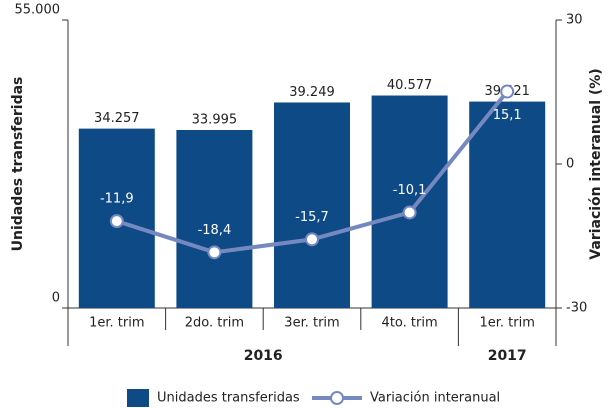 This screenshot has height=408, width=609. I want to click on legend-label: Variación interanual, so click(435, 398).